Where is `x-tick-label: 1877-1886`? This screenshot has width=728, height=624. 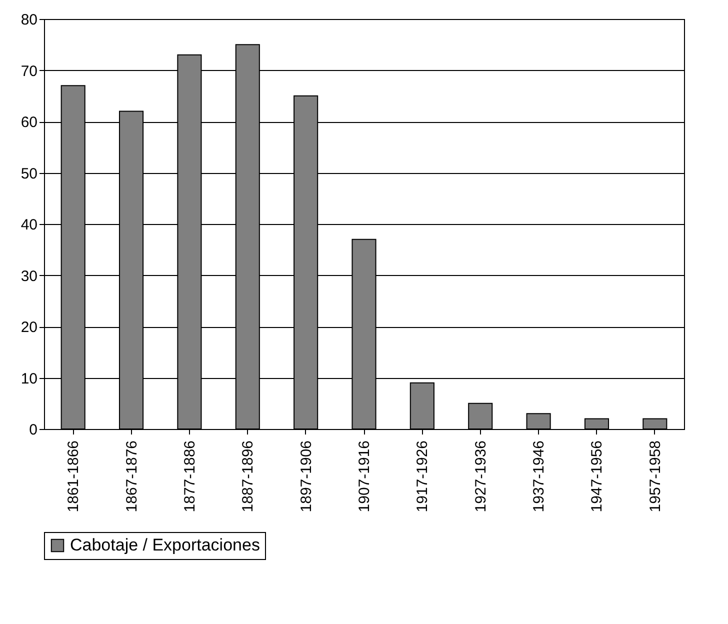
x-tick-label: 1877-1886 is located at coordinates (189, 476).